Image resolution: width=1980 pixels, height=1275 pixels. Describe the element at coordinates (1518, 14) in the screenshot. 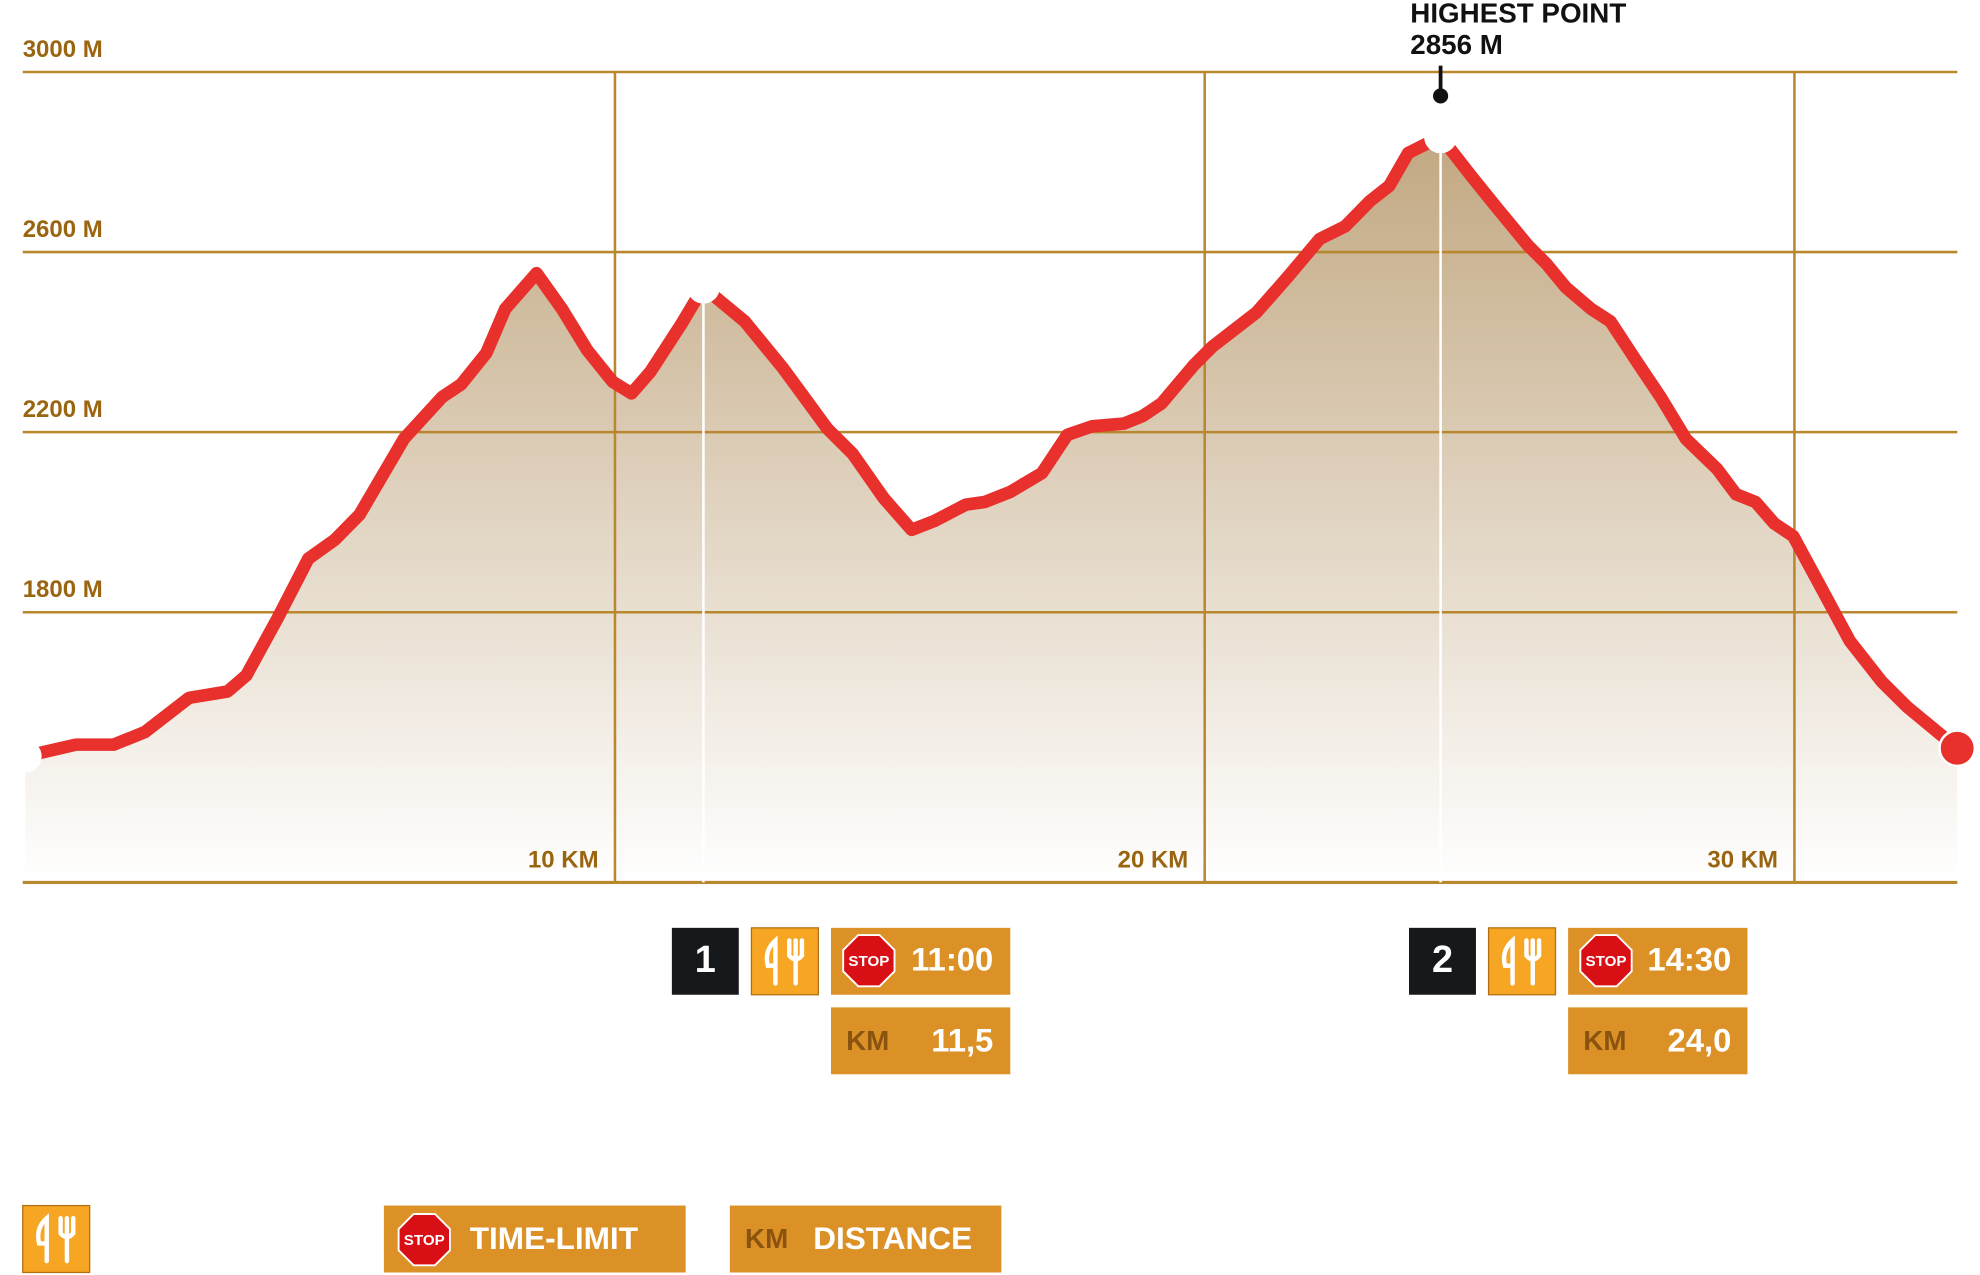

I see `peak-title: HIGHEST POINT` at that location.